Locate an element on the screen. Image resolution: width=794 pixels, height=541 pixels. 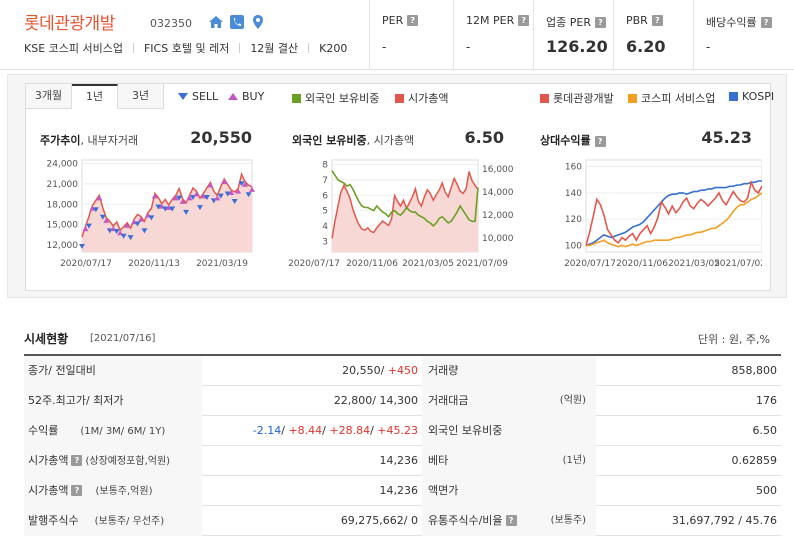
legend-swatch is located at coordinates (544, 98).